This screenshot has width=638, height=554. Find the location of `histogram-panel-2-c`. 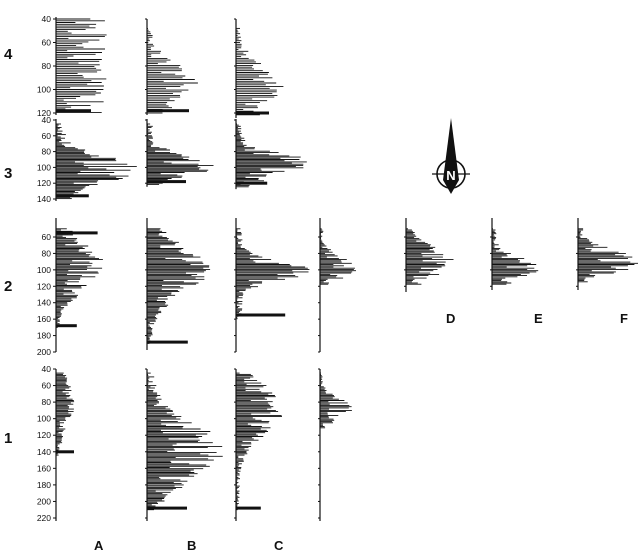

histogram-panel-2-c is located at coordinates (272, 285).